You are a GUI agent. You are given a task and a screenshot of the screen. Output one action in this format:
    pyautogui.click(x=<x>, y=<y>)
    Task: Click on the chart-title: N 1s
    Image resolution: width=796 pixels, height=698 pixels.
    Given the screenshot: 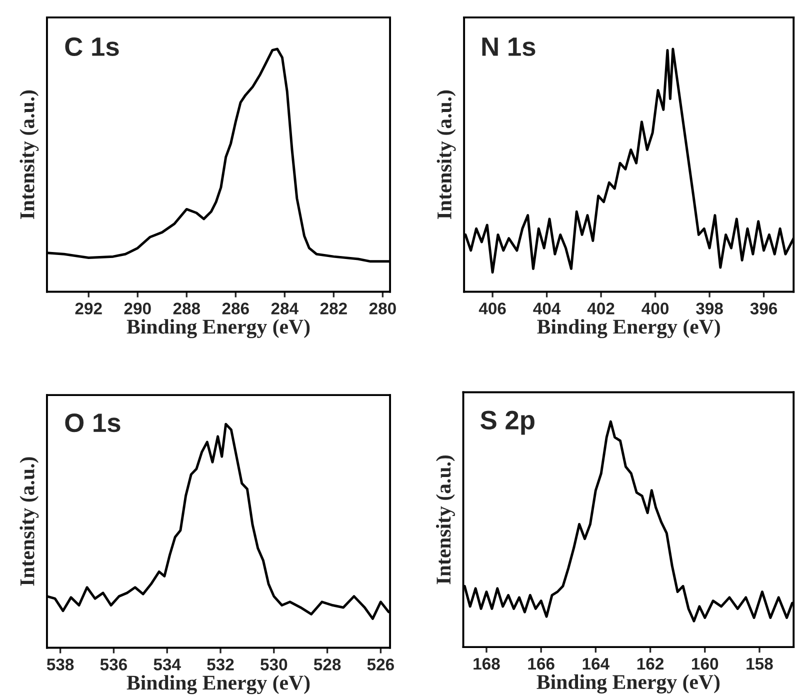 What is the action you would take?
    pyautogui.click(x=509, y=47)
    